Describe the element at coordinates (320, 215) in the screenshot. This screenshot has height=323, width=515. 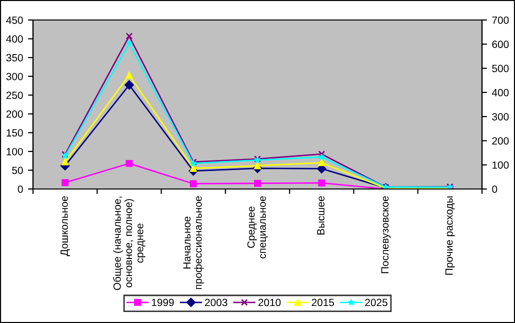
I see `x-tick-label: Высшее` at that location.